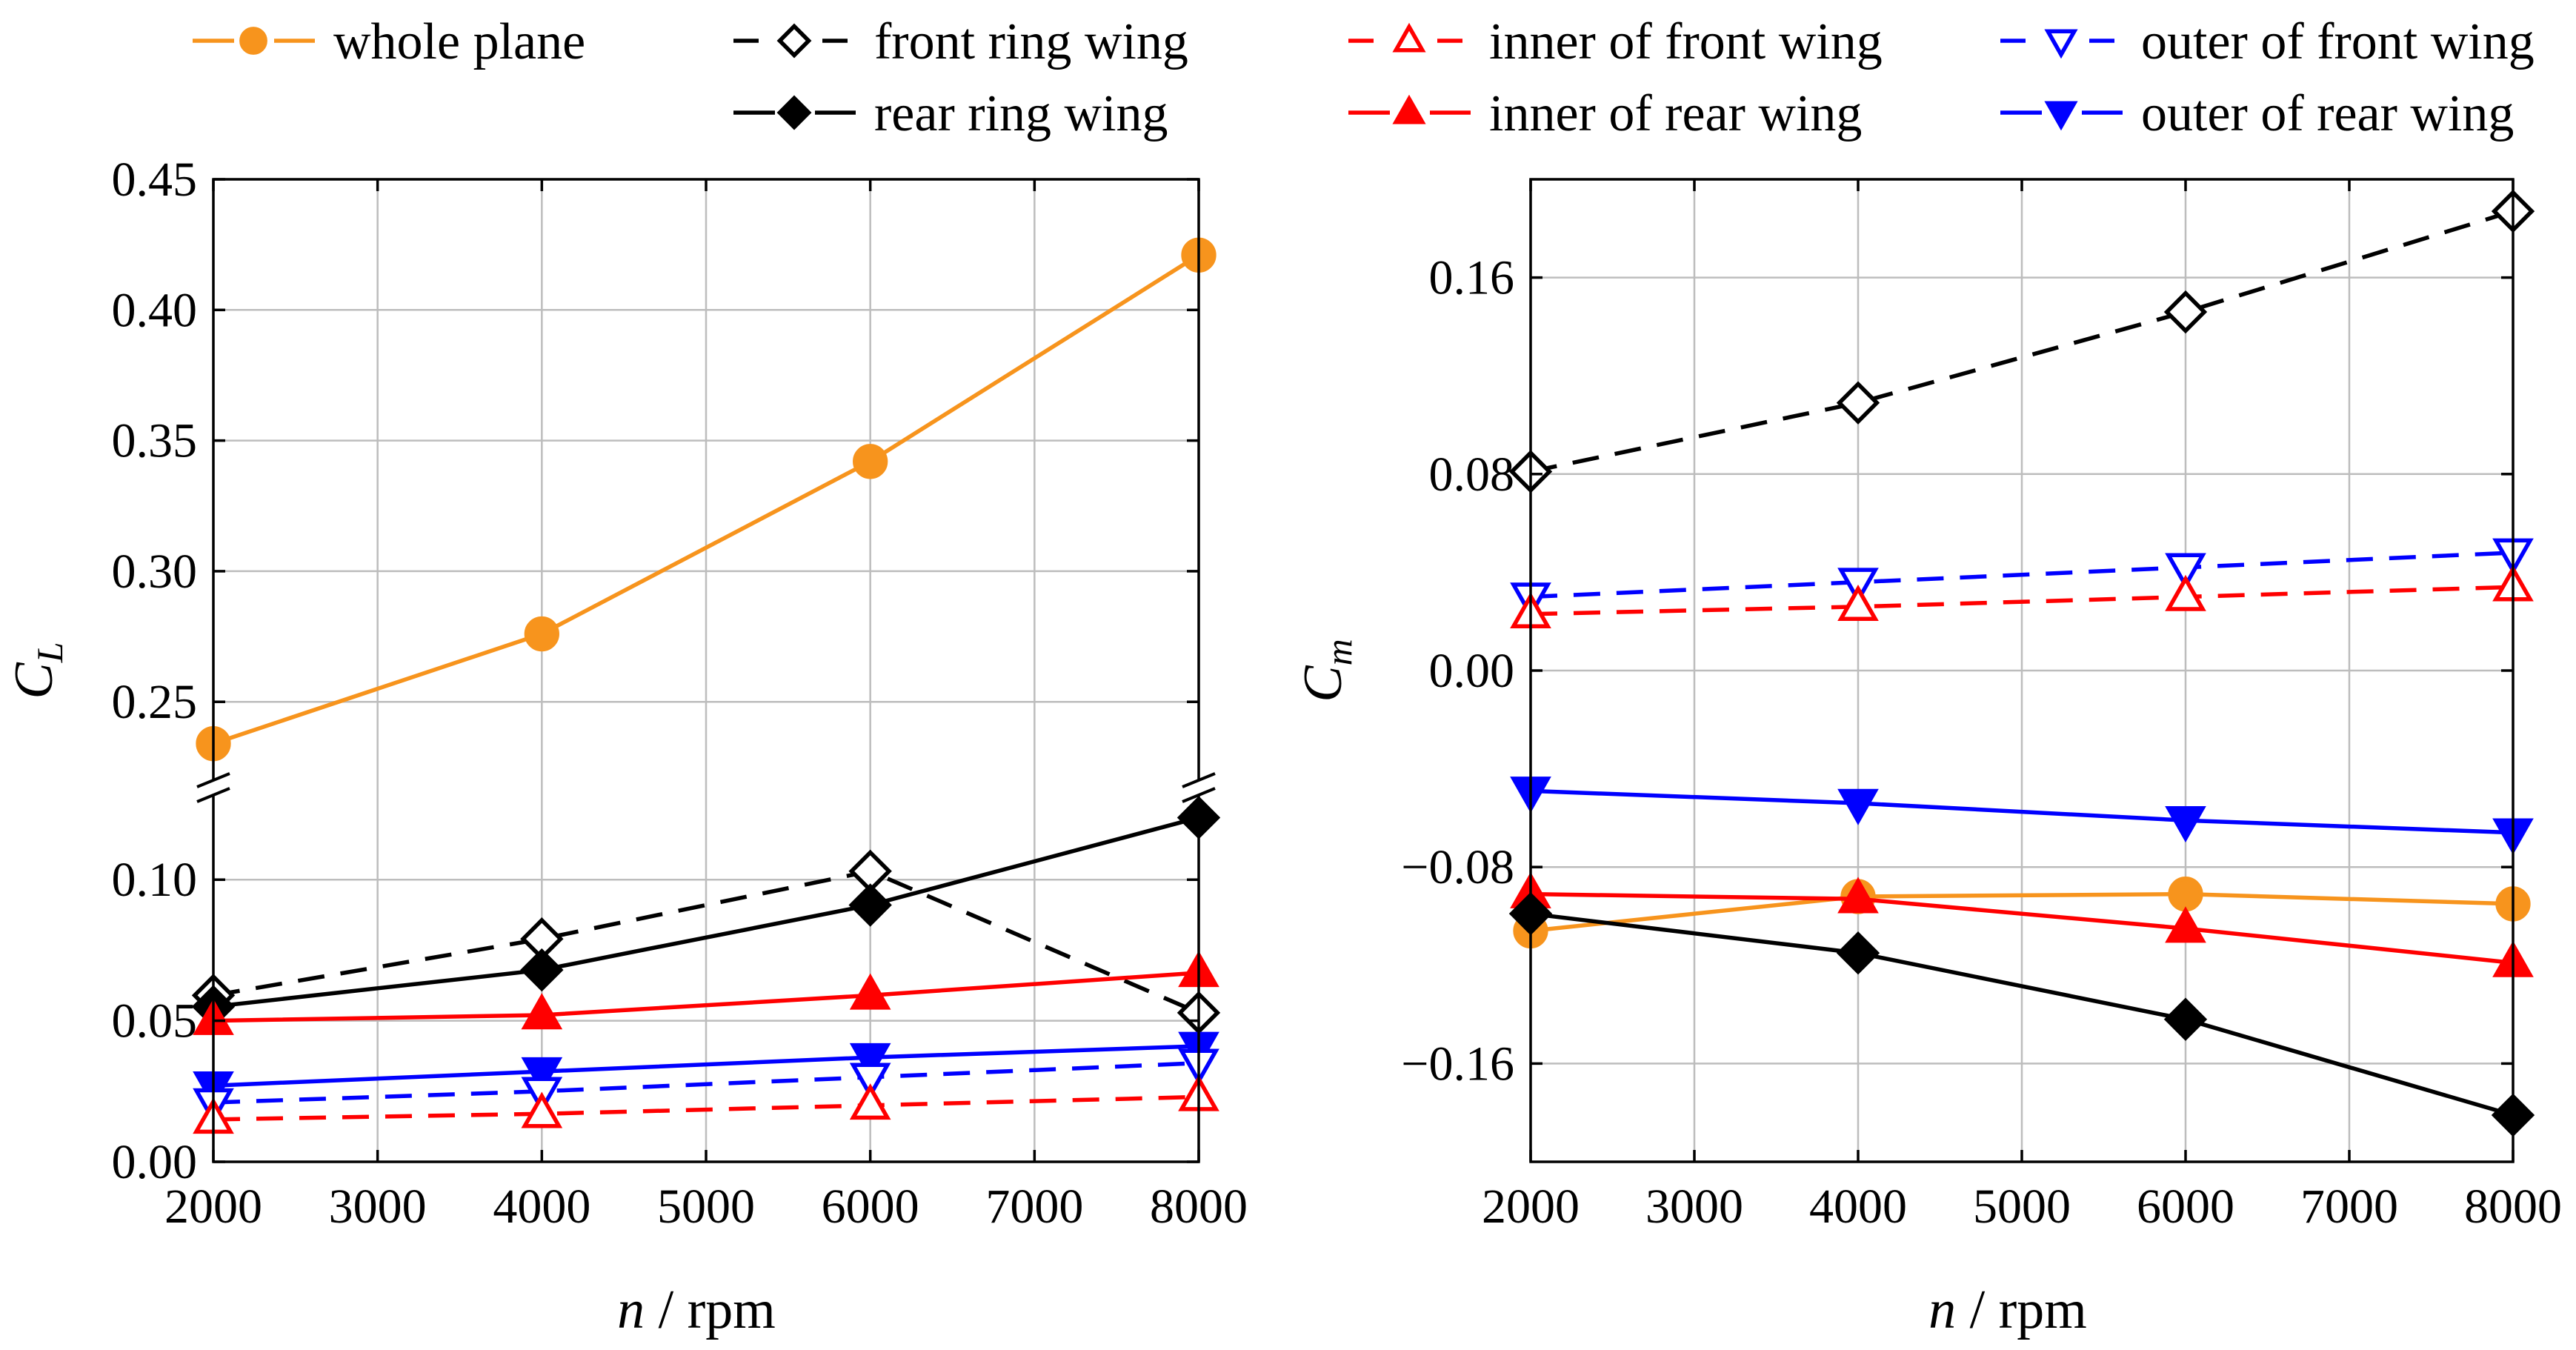  Describe the element at coordinates (155, 441) in the screenshot. I see `cl-y-tick-label: 0.35` at that location.